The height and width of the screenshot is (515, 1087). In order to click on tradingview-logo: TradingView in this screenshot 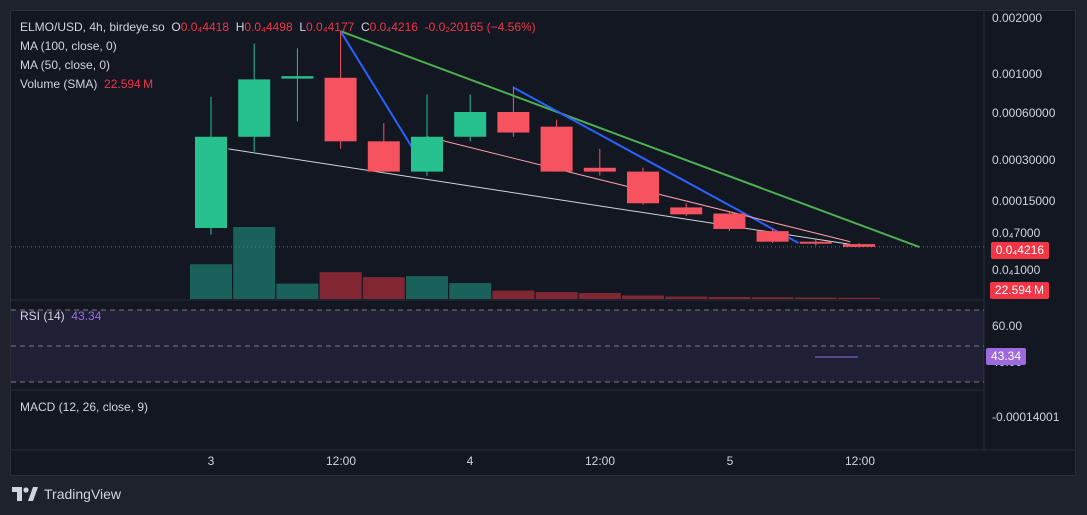, I will do `click(66, 494)`.